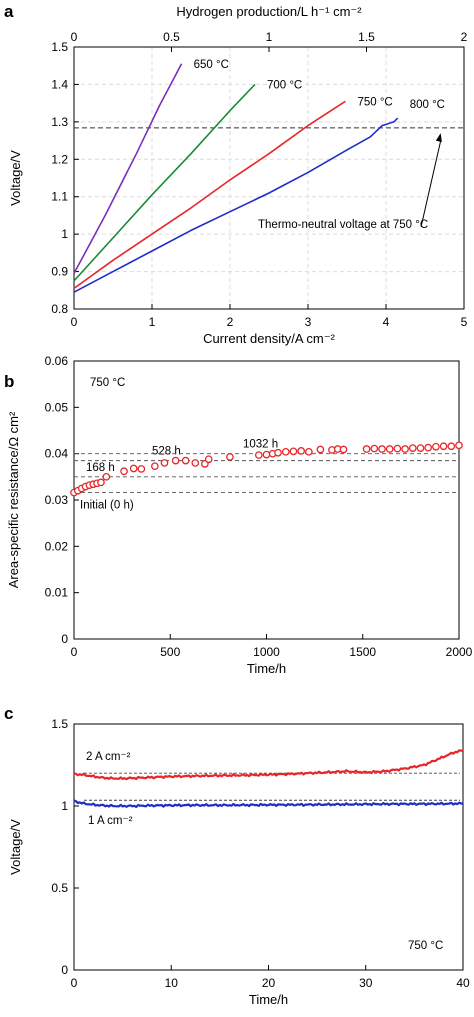  What do you see at coordinates (427, 105) in the screenshot?
I see `series-label-3: 800 °C` at bounding box center [427, 105].